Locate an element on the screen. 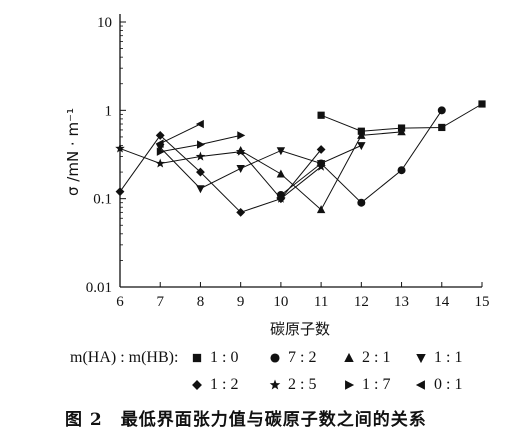 This screenshot has width=531, height=437. y-tick-label: 0.01 is located at coordinates (99, 288).